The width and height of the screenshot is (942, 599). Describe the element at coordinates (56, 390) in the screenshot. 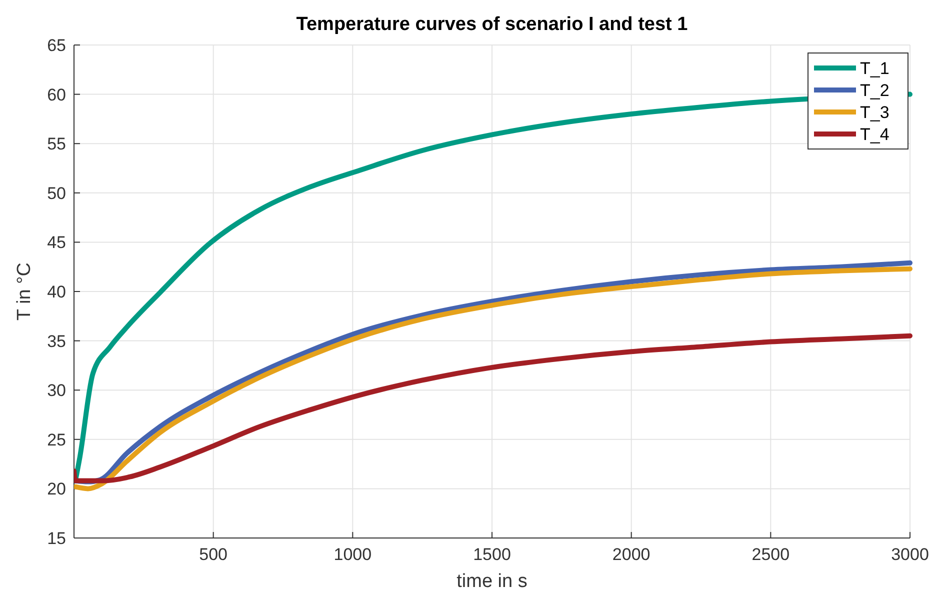

I see `y-tick-label: 30` at that location.